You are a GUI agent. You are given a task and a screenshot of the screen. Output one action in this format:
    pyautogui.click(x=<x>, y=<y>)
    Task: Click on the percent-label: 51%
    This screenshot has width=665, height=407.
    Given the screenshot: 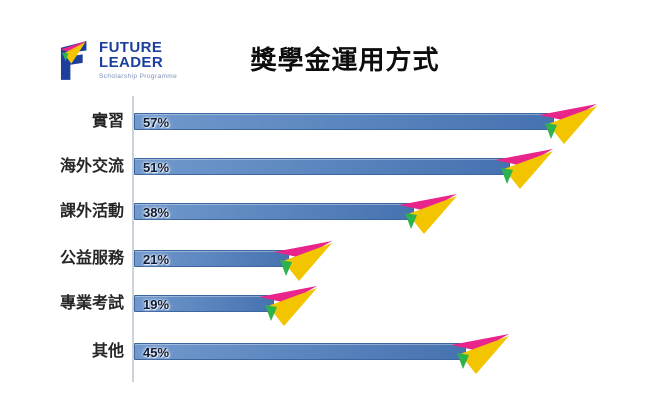 What is the action you would take?
    pyautogui.click(x=156, y=167)
    